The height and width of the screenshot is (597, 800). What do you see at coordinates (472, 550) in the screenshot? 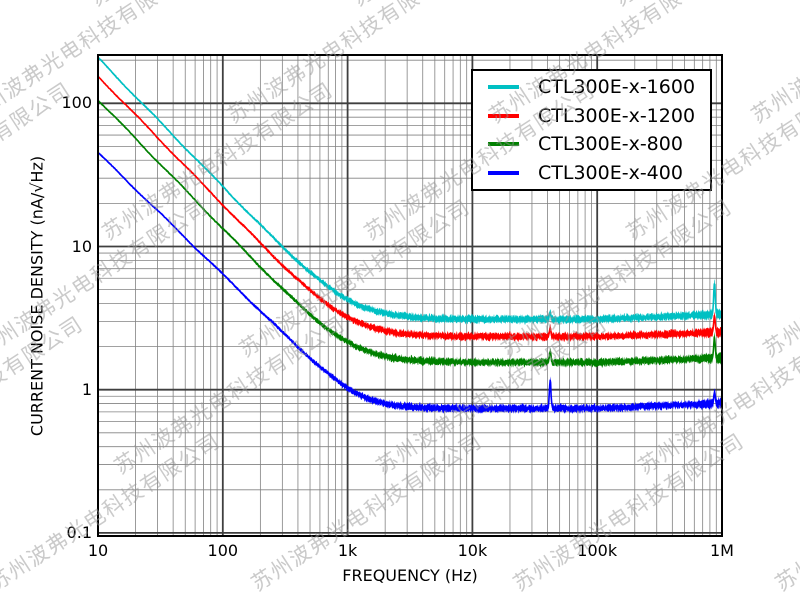
I see `x-tick-label-10k: 10k` at bounding box center [472, 550].